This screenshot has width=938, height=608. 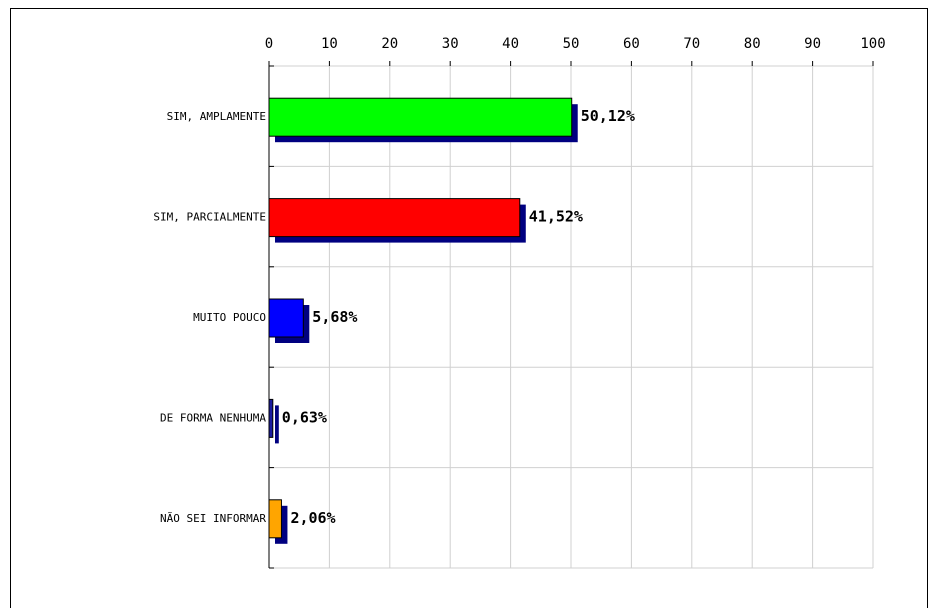 What do you see at coordinates (216, 116) in the screenshot?
I see `category-label: SIM, AMPLAMENTE` at bounding box center [216, 116].